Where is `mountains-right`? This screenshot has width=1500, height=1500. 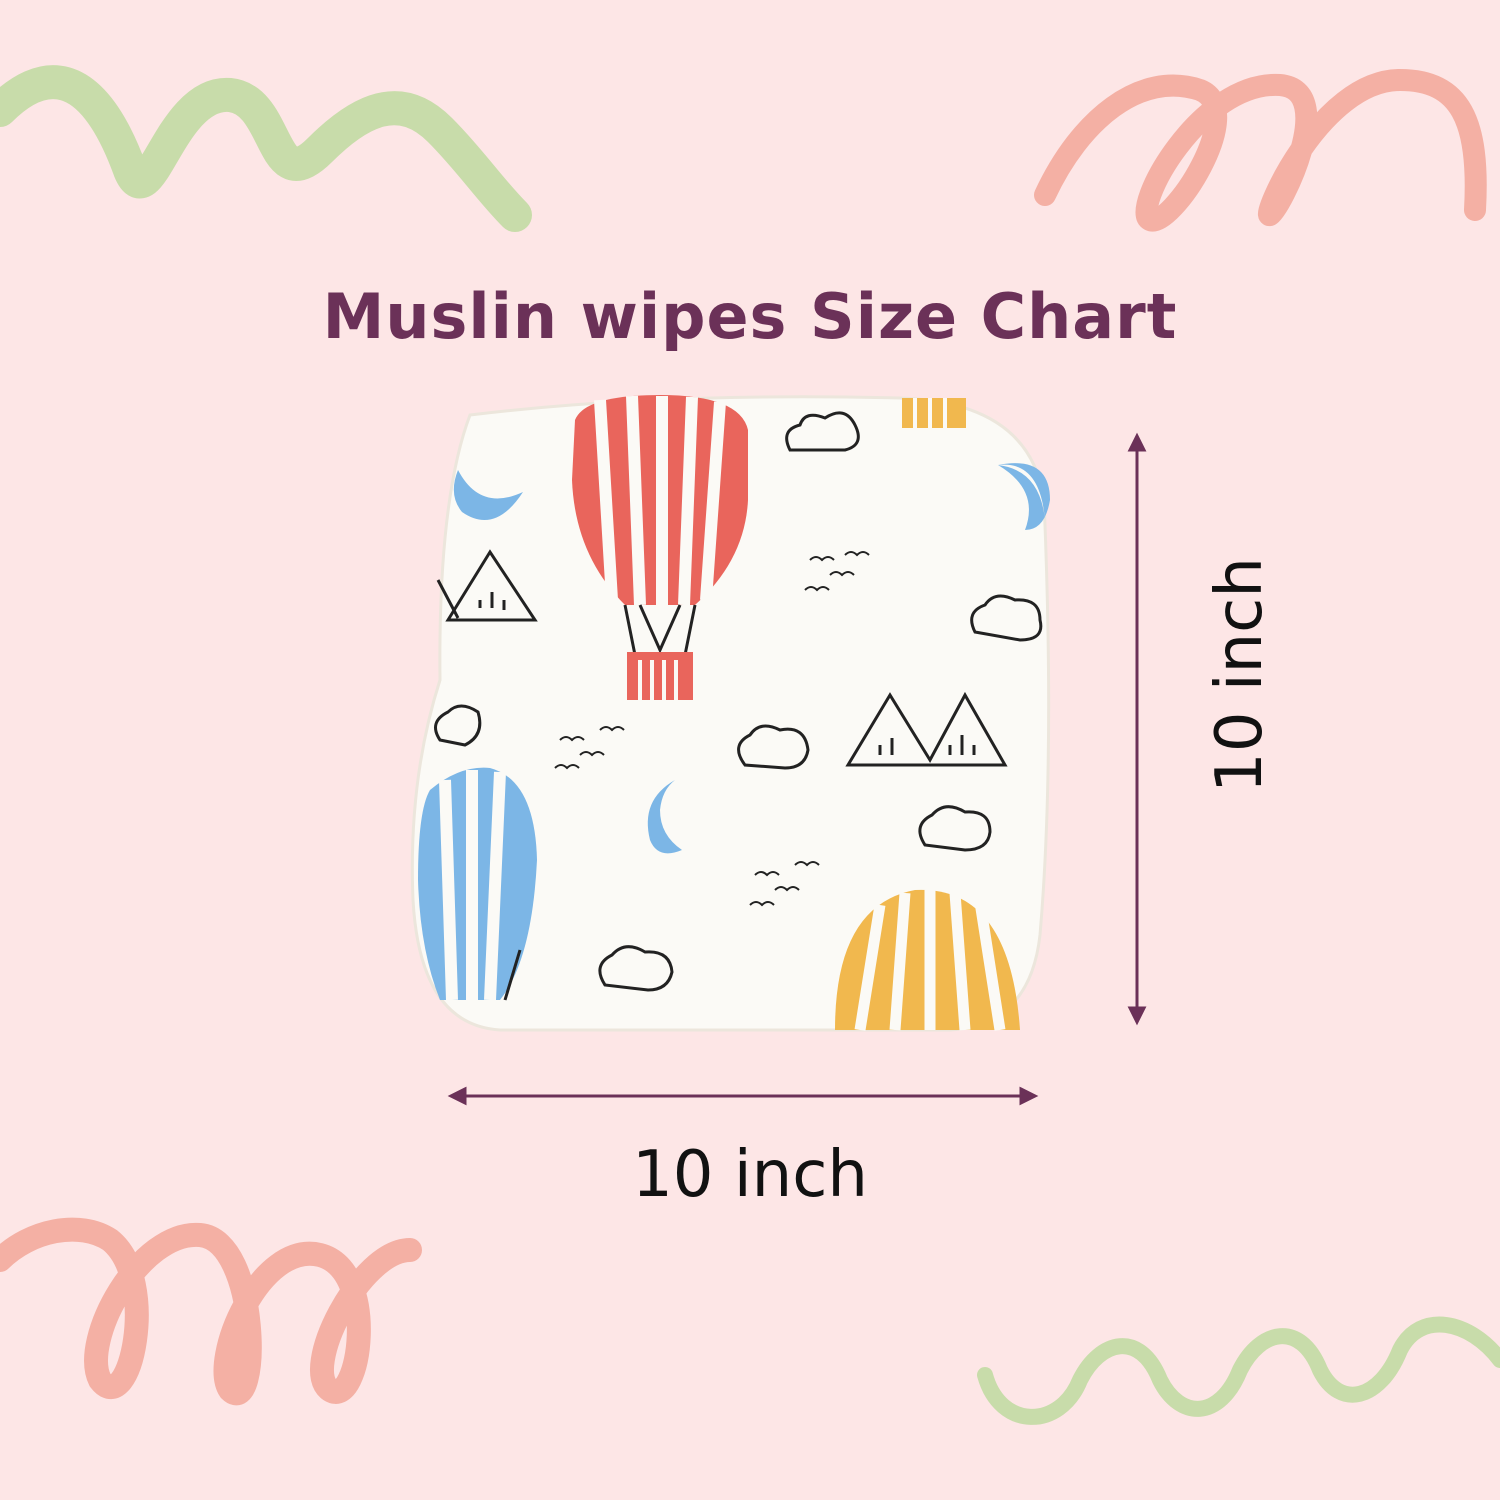 mountains-right is located at coordinates (926, 729).